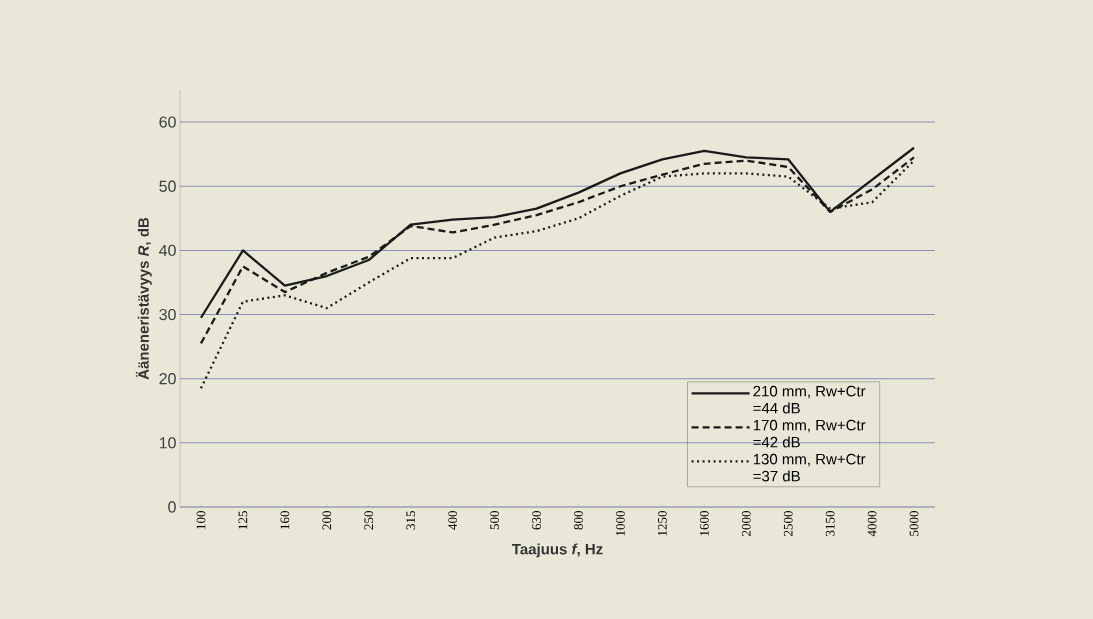 The image size is (1093, 619). Describe the element at coordinates (201, 520) in the screenshot. I see `x-tick-label: 100` at that location.